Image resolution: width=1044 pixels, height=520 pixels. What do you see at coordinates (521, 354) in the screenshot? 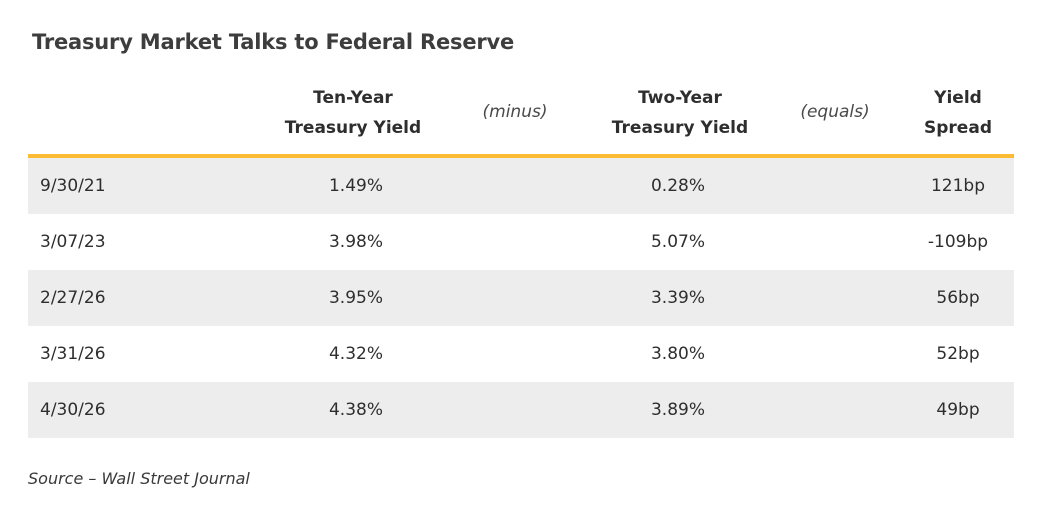
I see `table-row: 3/31/26 4.32% 3.80% 52bp` at bounding box center [521, 354].